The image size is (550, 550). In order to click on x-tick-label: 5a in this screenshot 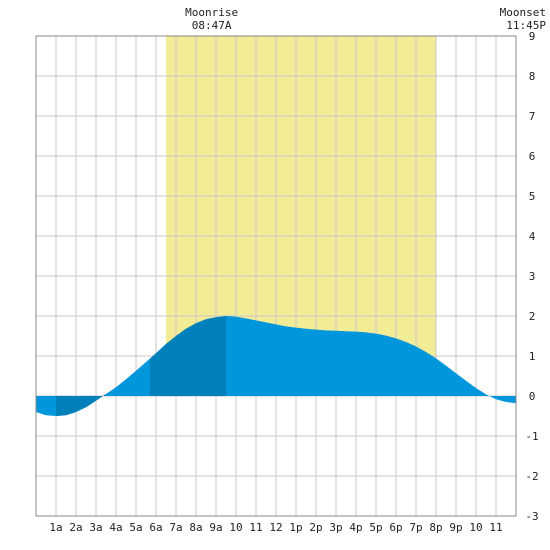, I will do `click(135, 527)`.